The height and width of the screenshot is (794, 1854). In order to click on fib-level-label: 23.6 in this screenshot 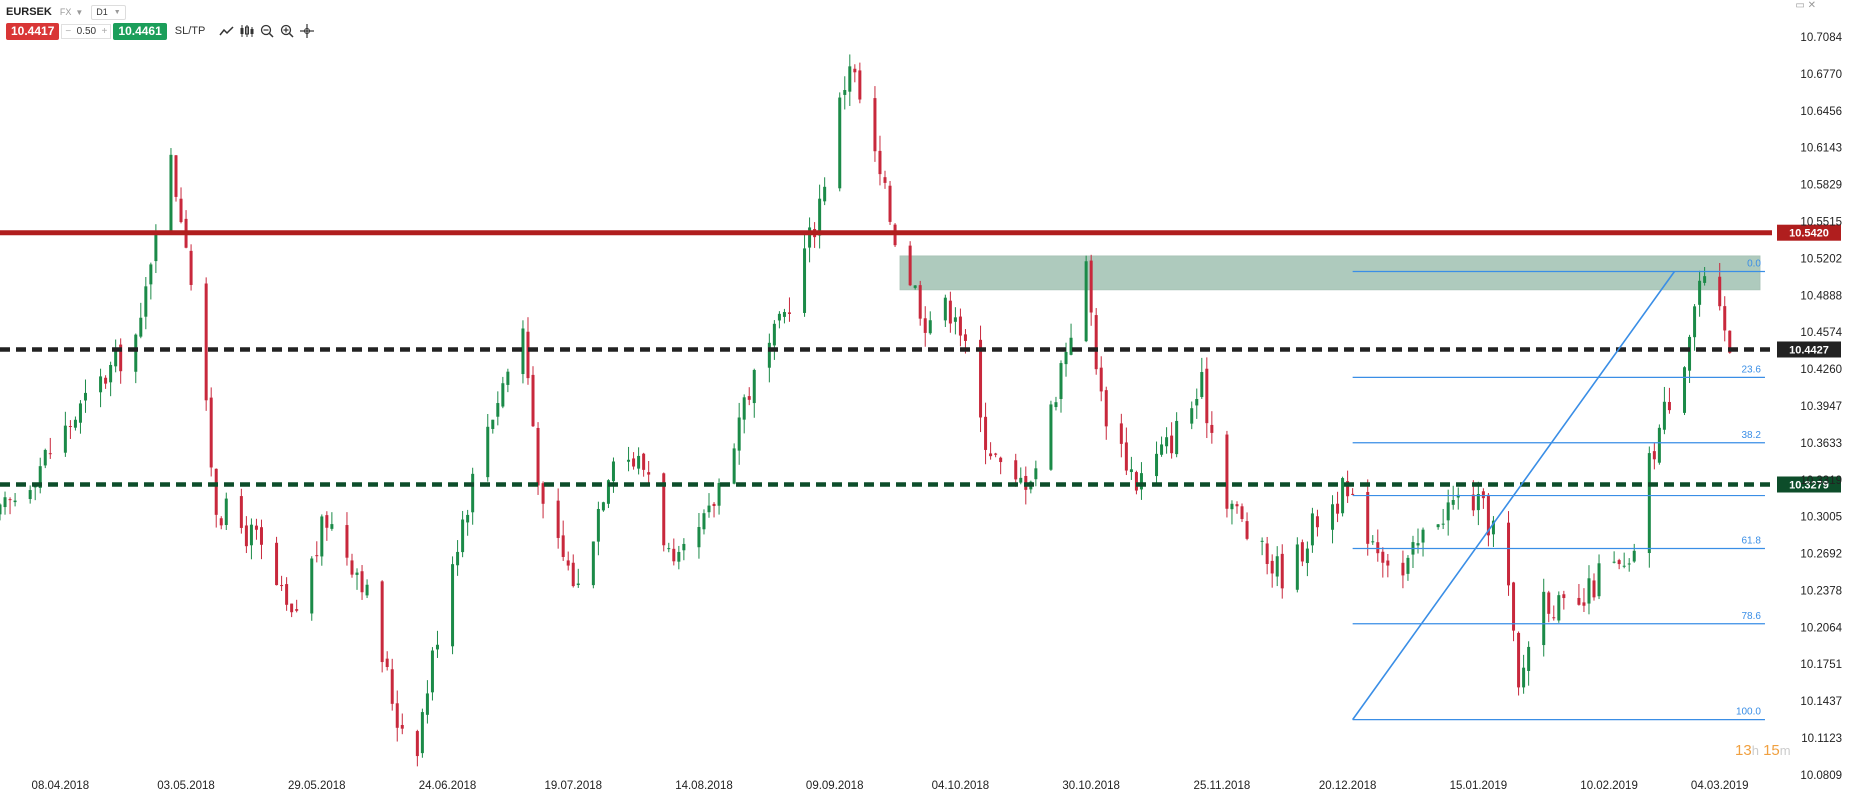, I will do `click(1752, 369)`.